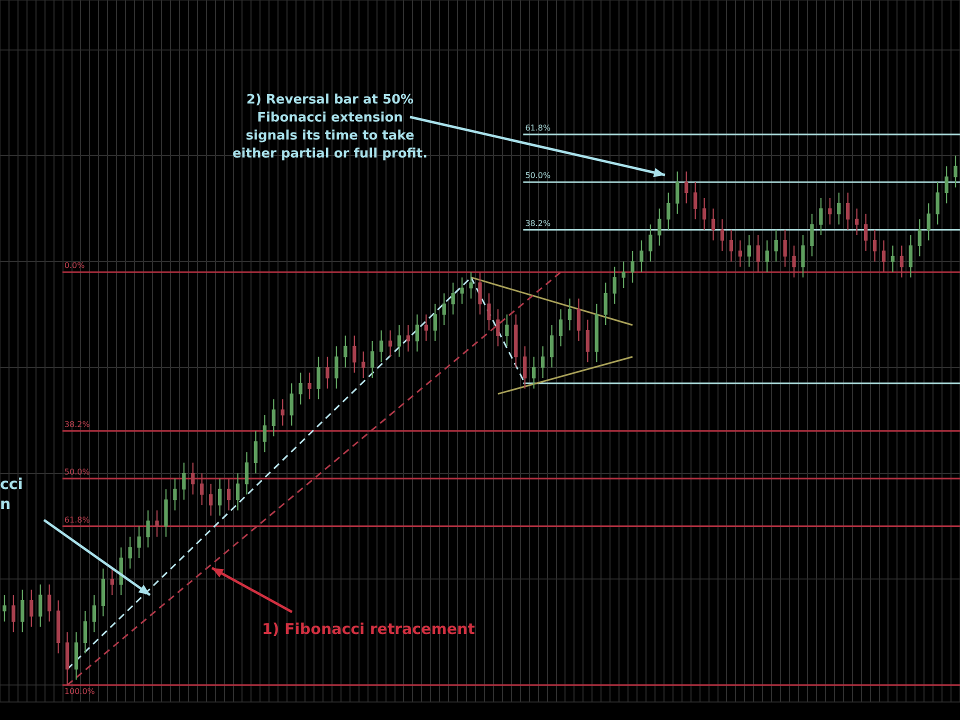  Describe the element at coordinates (368, 629) in the screenshot. I see `annotation: 1) Fibonacci retracement` at that location.